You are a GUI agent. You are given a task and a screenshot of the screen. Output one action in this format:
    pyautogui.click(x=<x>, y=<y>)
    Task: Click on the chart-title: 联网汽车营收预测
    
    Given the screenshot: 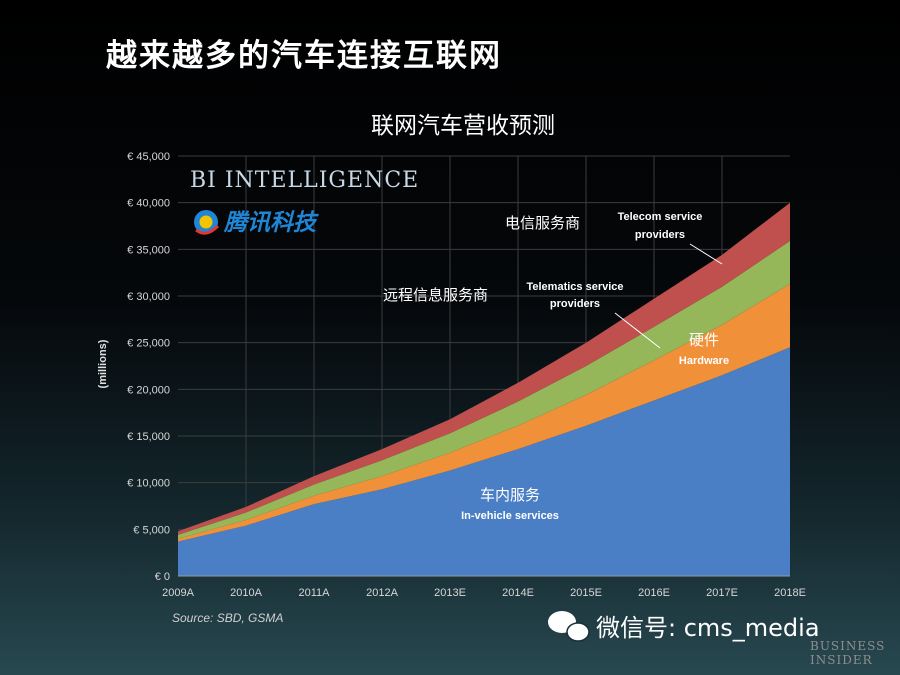 What is the action you would take?
    pyautogui.click(x=463, y=126)
    